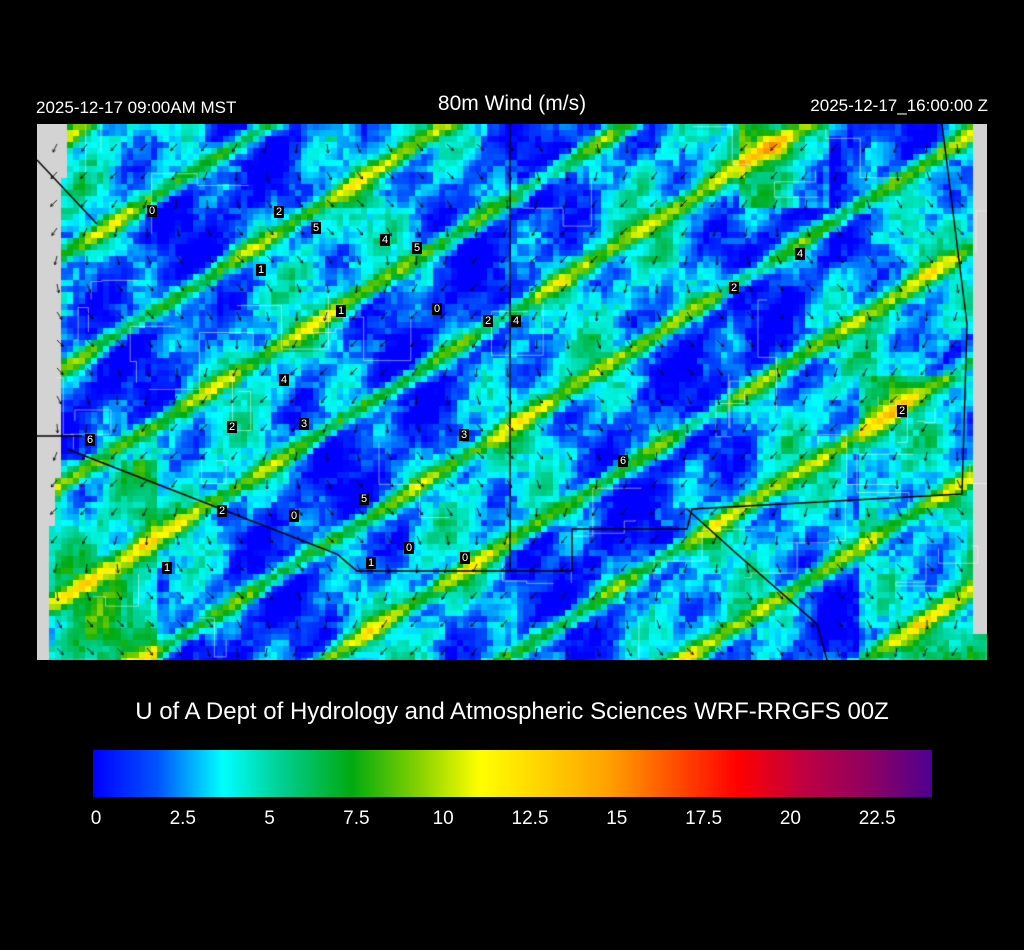  What do you see at coordinates (790, 818) in the screenshot?
I see `colorbar-tick-label: 20` at bounding box center [790, 818].